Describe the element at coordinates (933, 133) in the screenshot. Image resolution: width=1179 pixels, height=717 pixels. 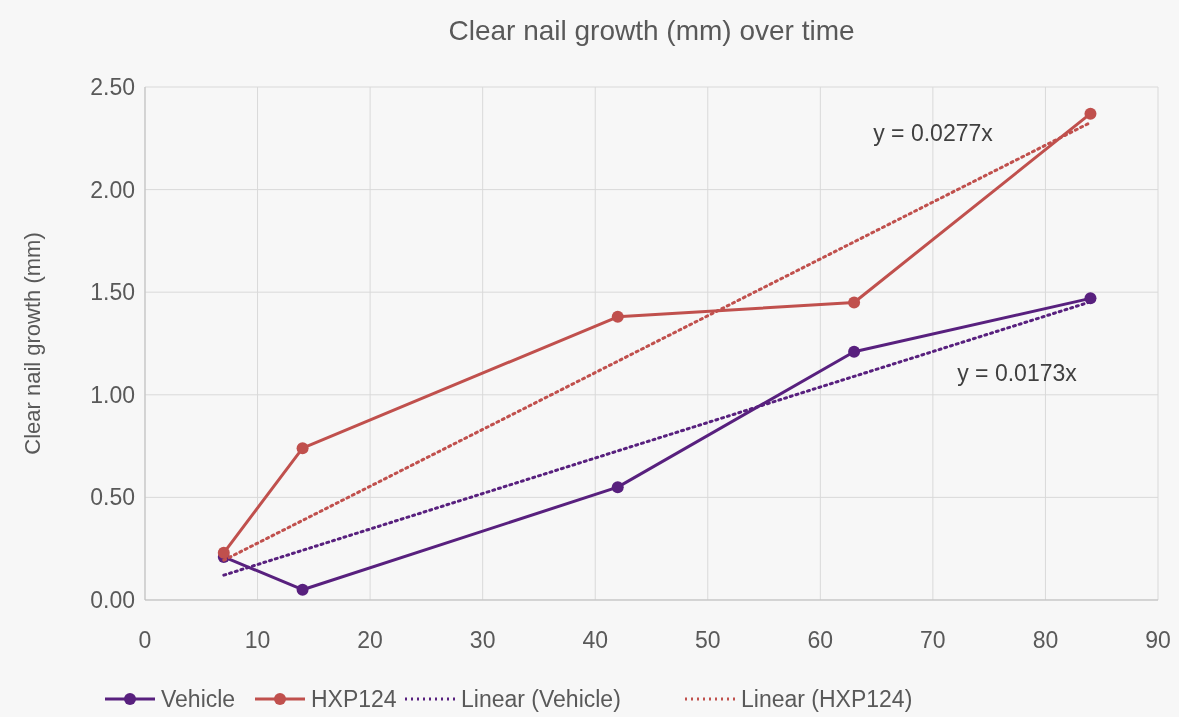
I see `annotation: y = 0.0277x` at that location.